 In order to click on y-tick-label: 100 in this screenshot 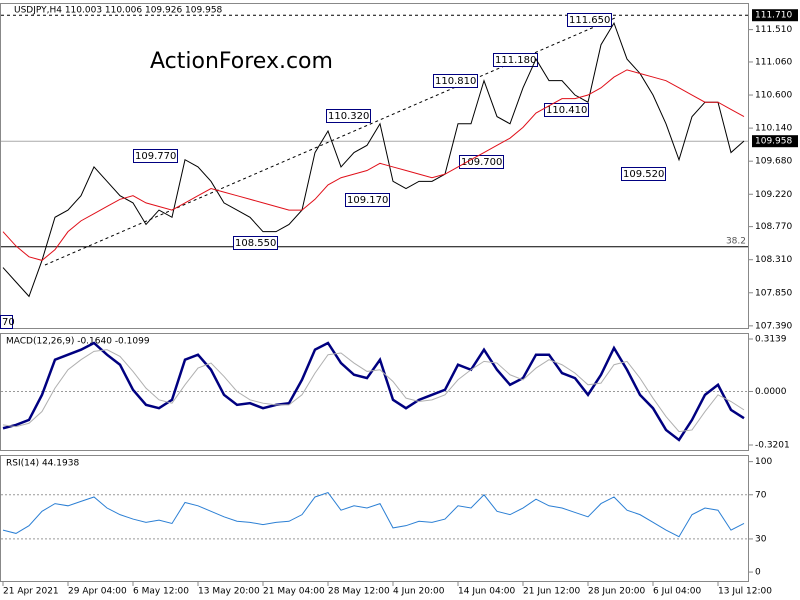, I will do `click(763, 462)`.